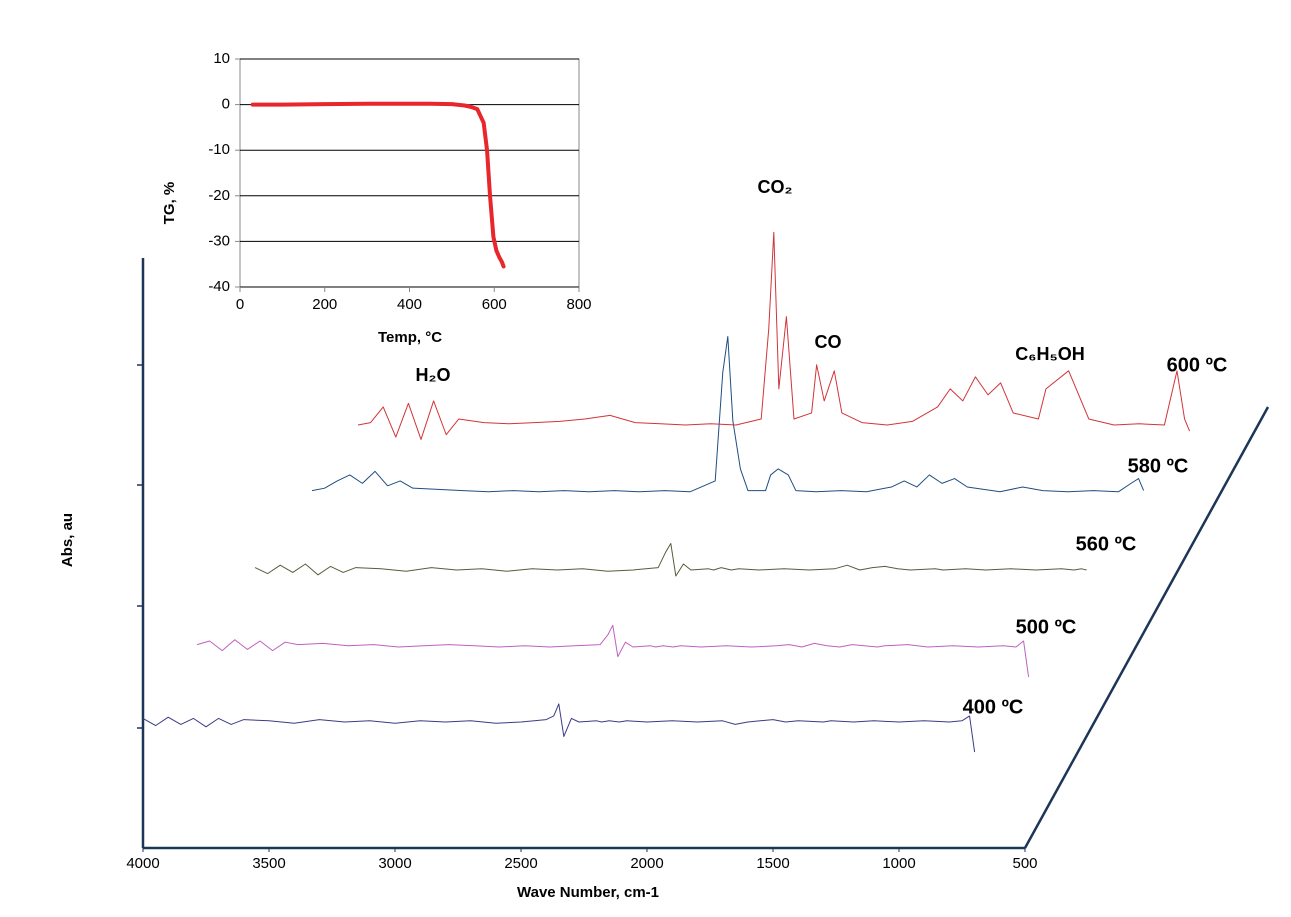  Describe the element at coordinates (588, 892) in the screenshot. I see `x-axis-label: Wave Number, cm-1` at that location.